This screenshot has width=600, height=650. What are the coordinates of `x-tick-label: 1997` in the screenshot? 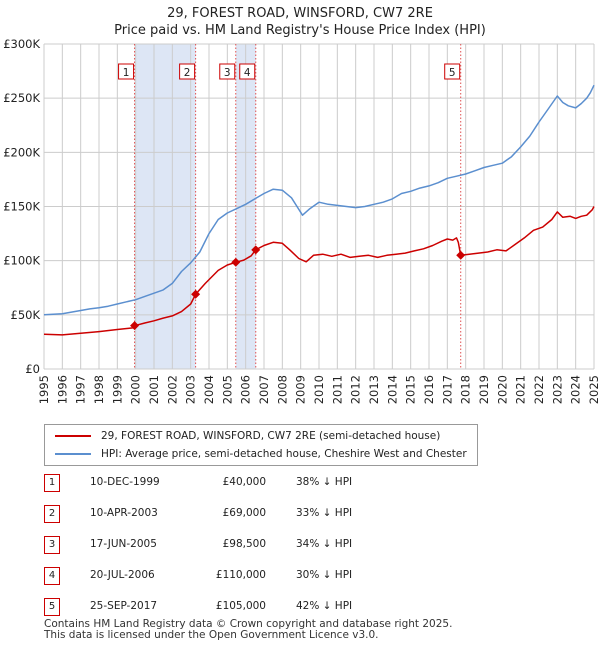 It's located at (81, 389).